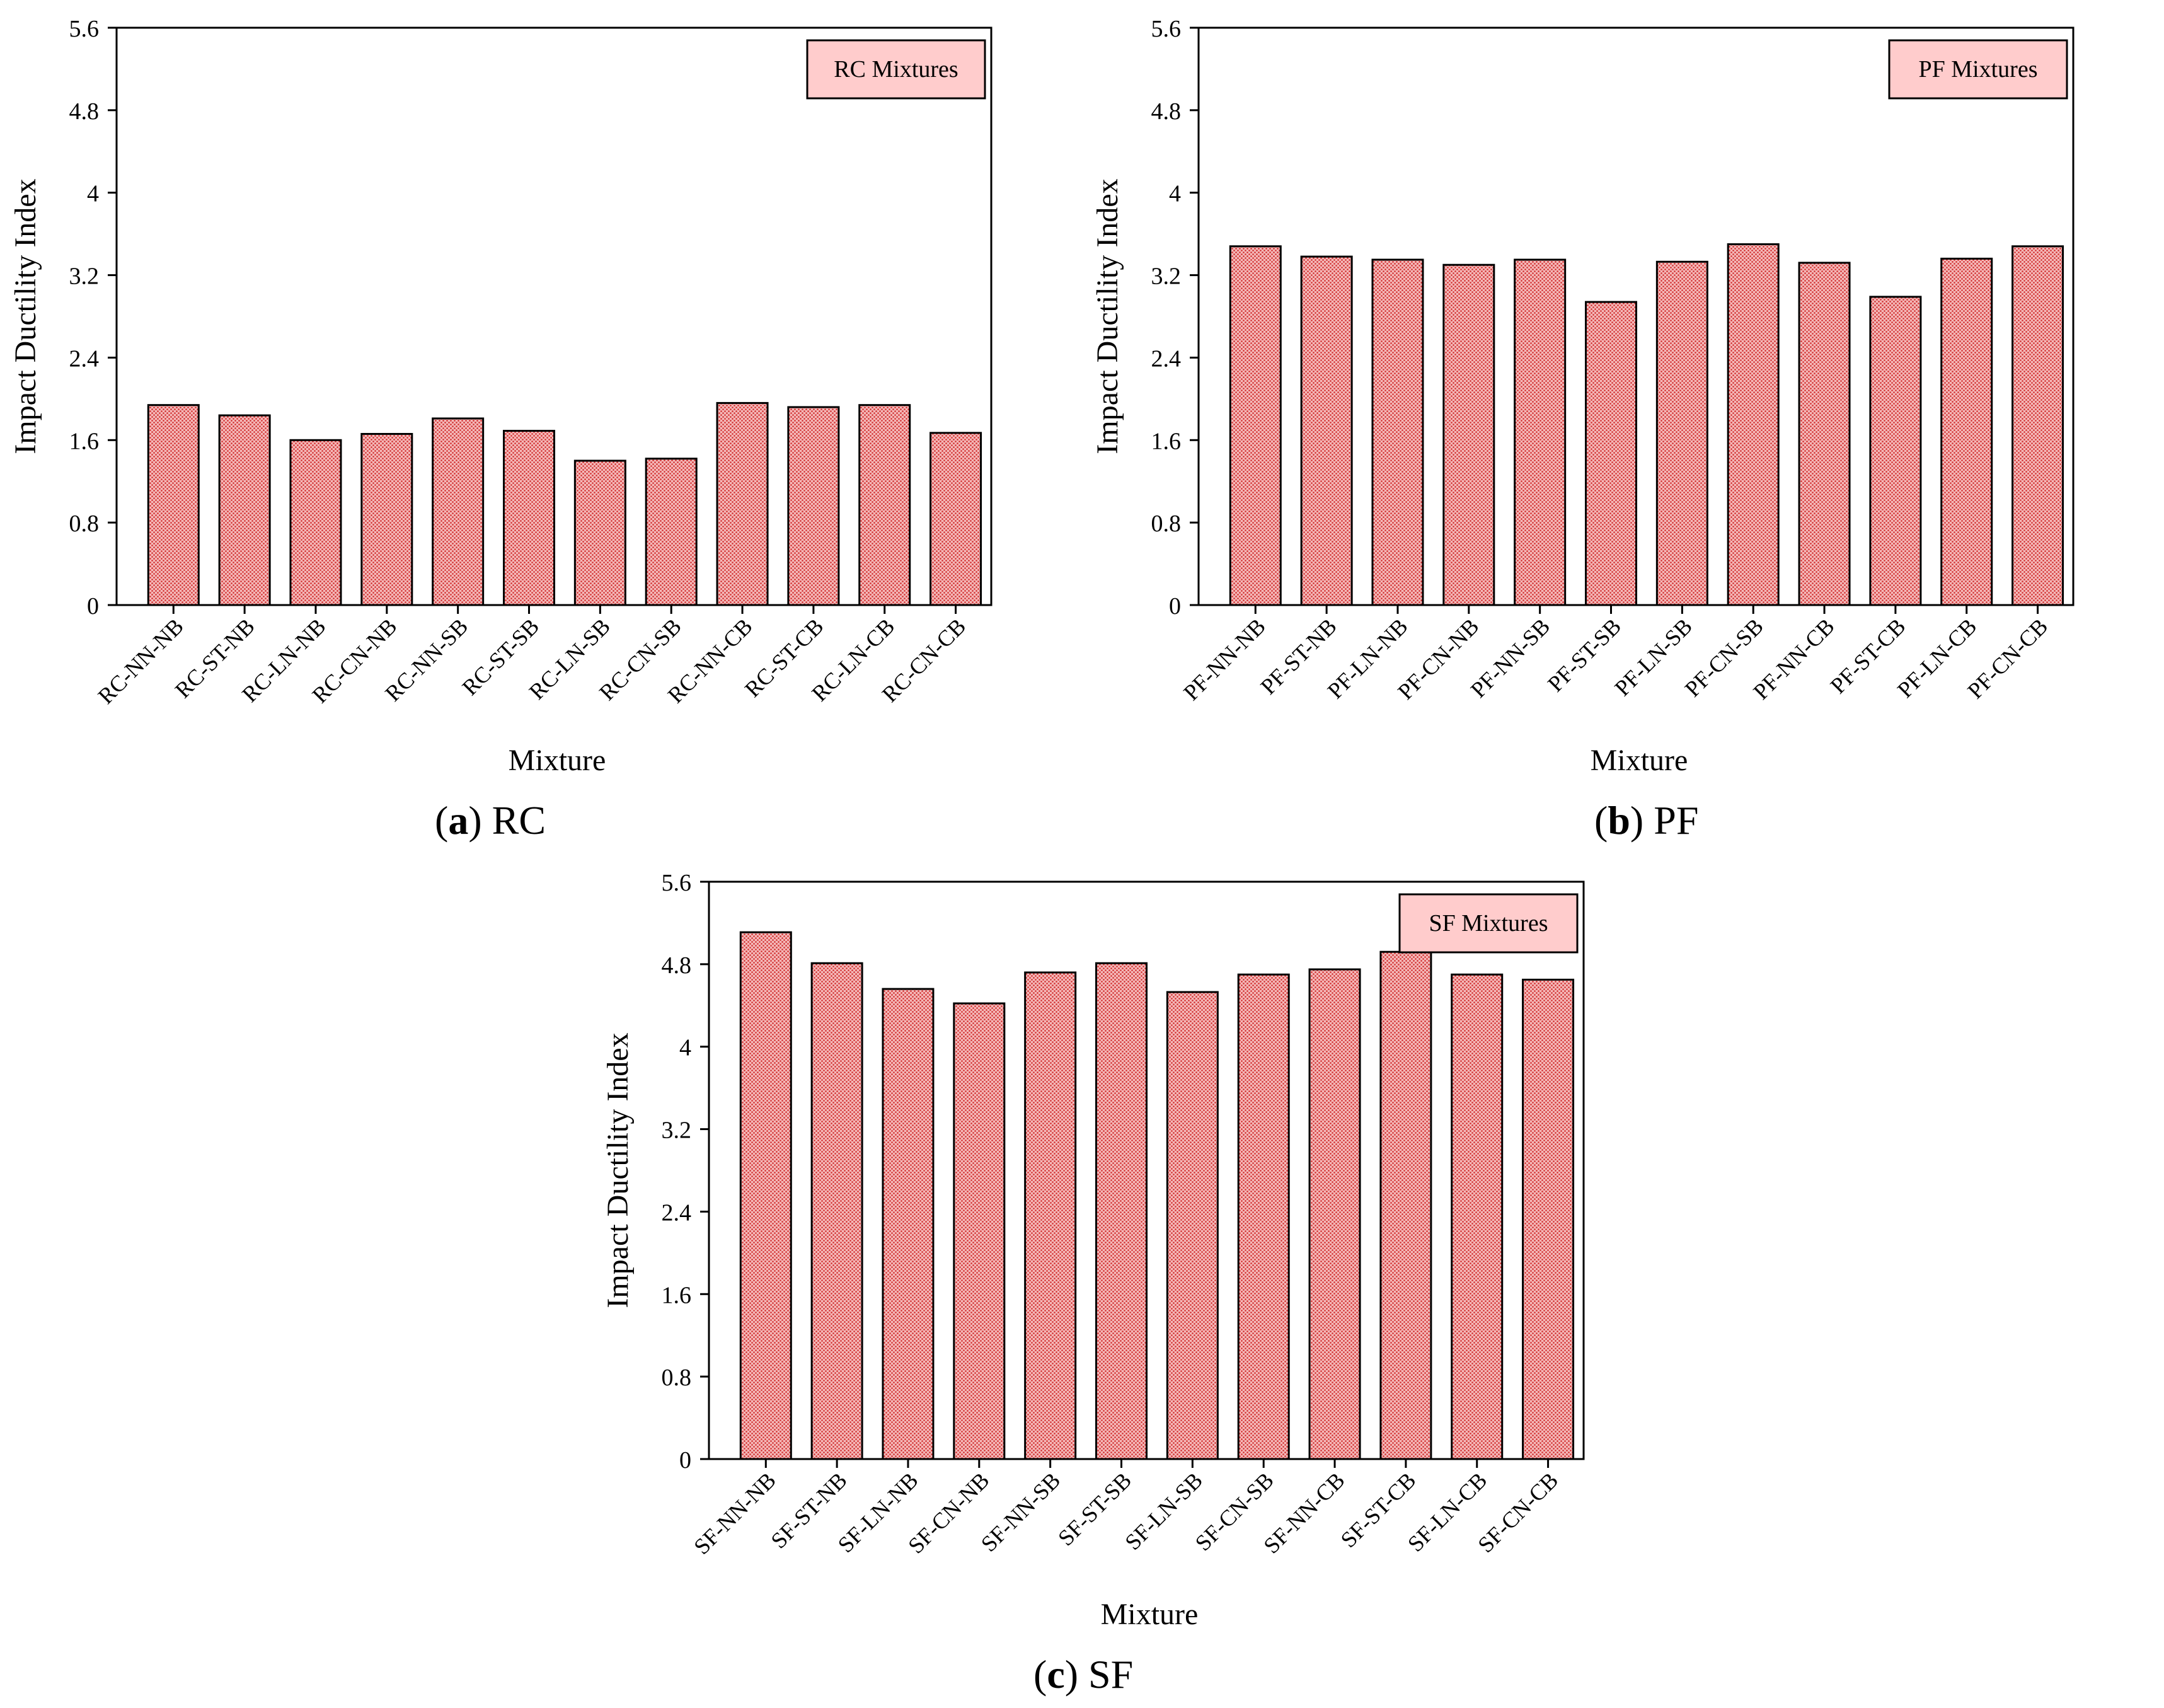 This screenshot has height=1708, width=2164. I want to click on legend-label: SF Mixtures, so click(1488, 923).